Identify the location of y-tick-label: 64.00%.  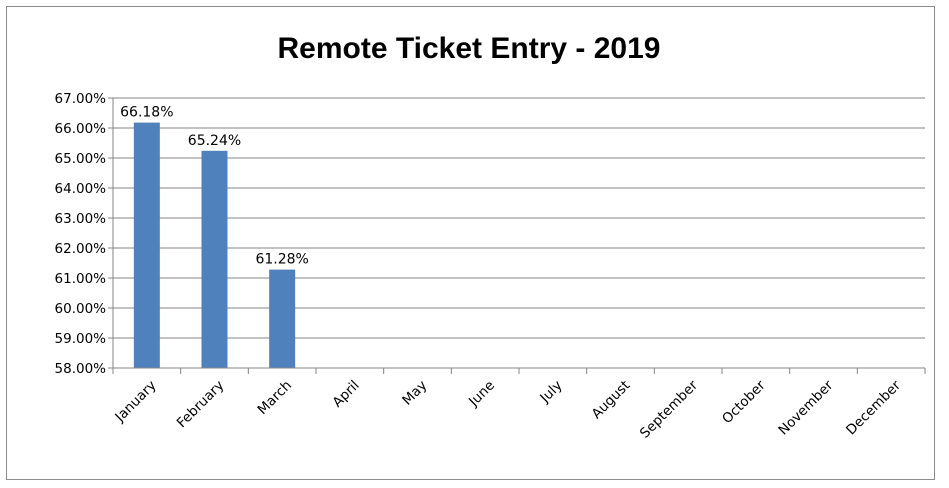
(81, 189).